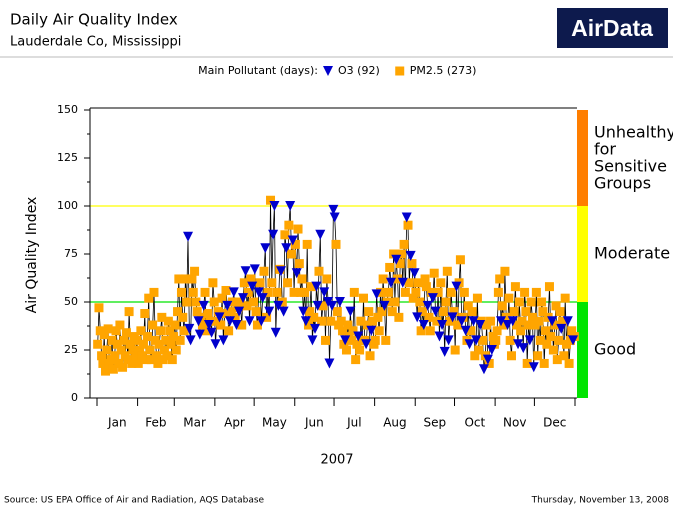 This screenshot has width=673, height=510. What do you see at coordinates (612, 28) in the screenshot?
I see `logo: AirData` at bounding box center [612, 28].